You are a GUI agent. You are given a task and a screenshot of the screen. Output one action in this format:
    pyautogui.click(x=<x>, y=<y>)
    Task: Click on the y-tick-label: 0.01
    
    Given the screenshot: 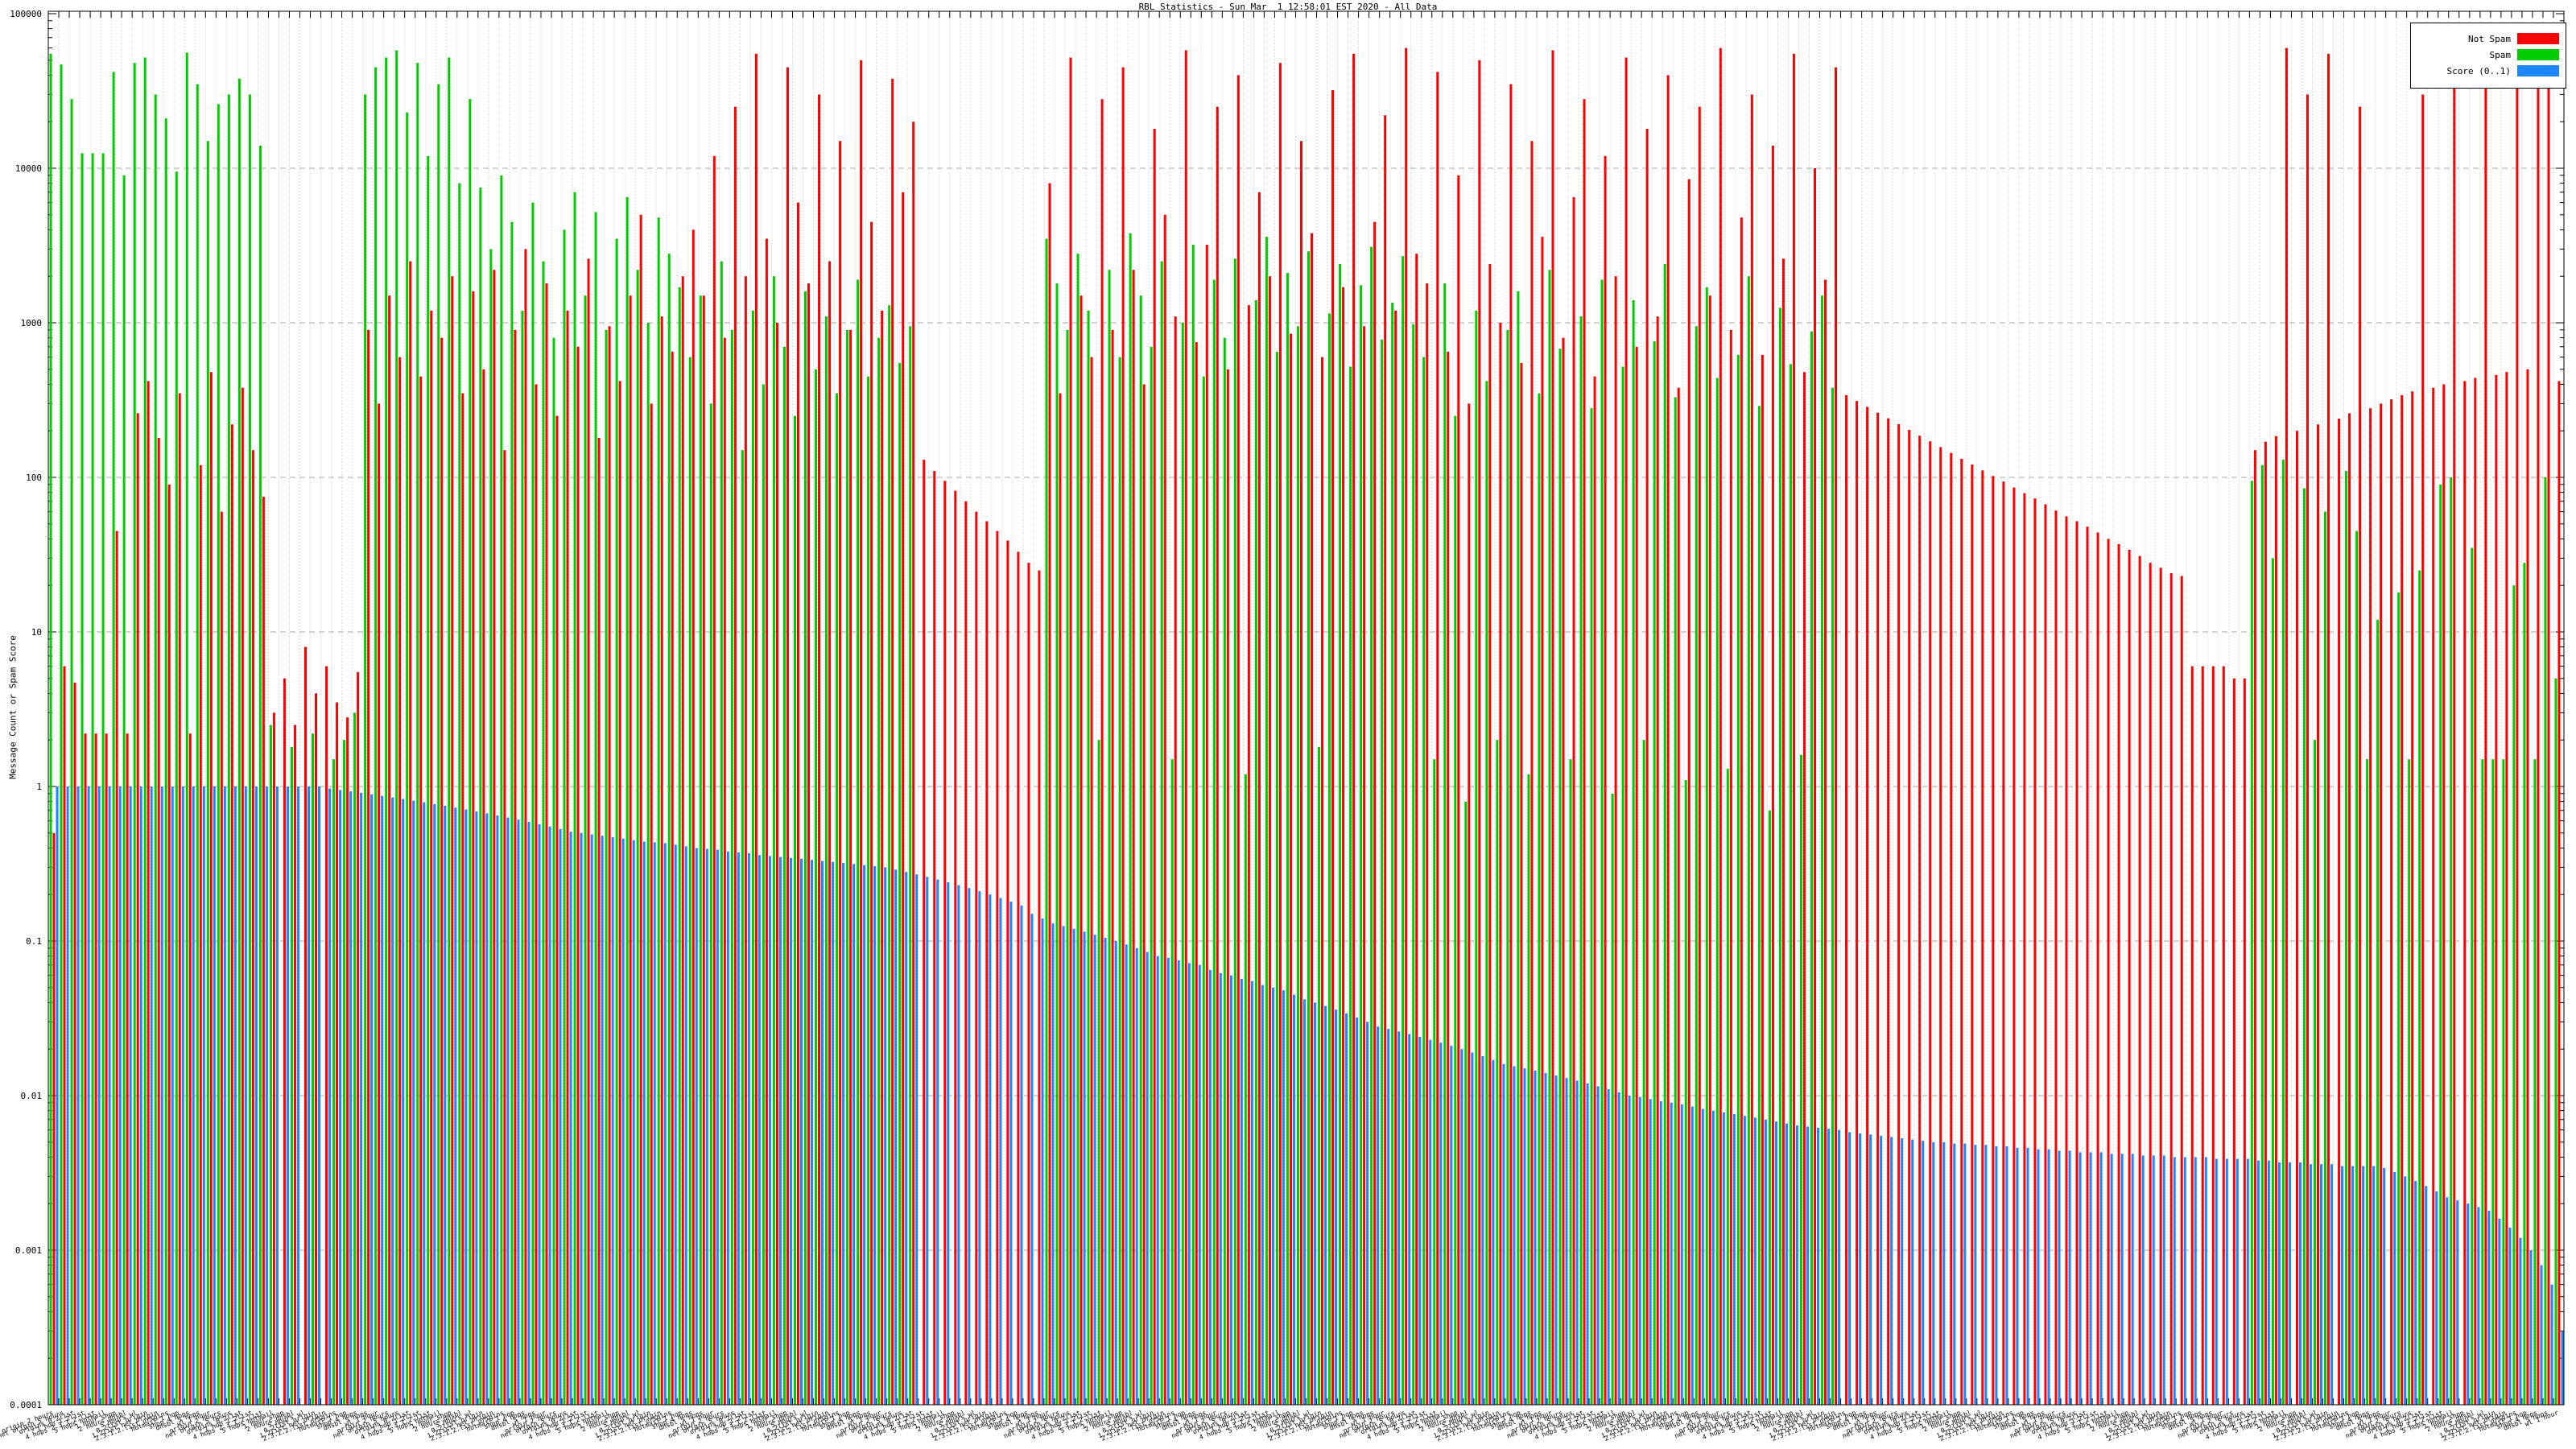 What is the action you would take?
    pyautogui.click(x=32, y=1096)
    